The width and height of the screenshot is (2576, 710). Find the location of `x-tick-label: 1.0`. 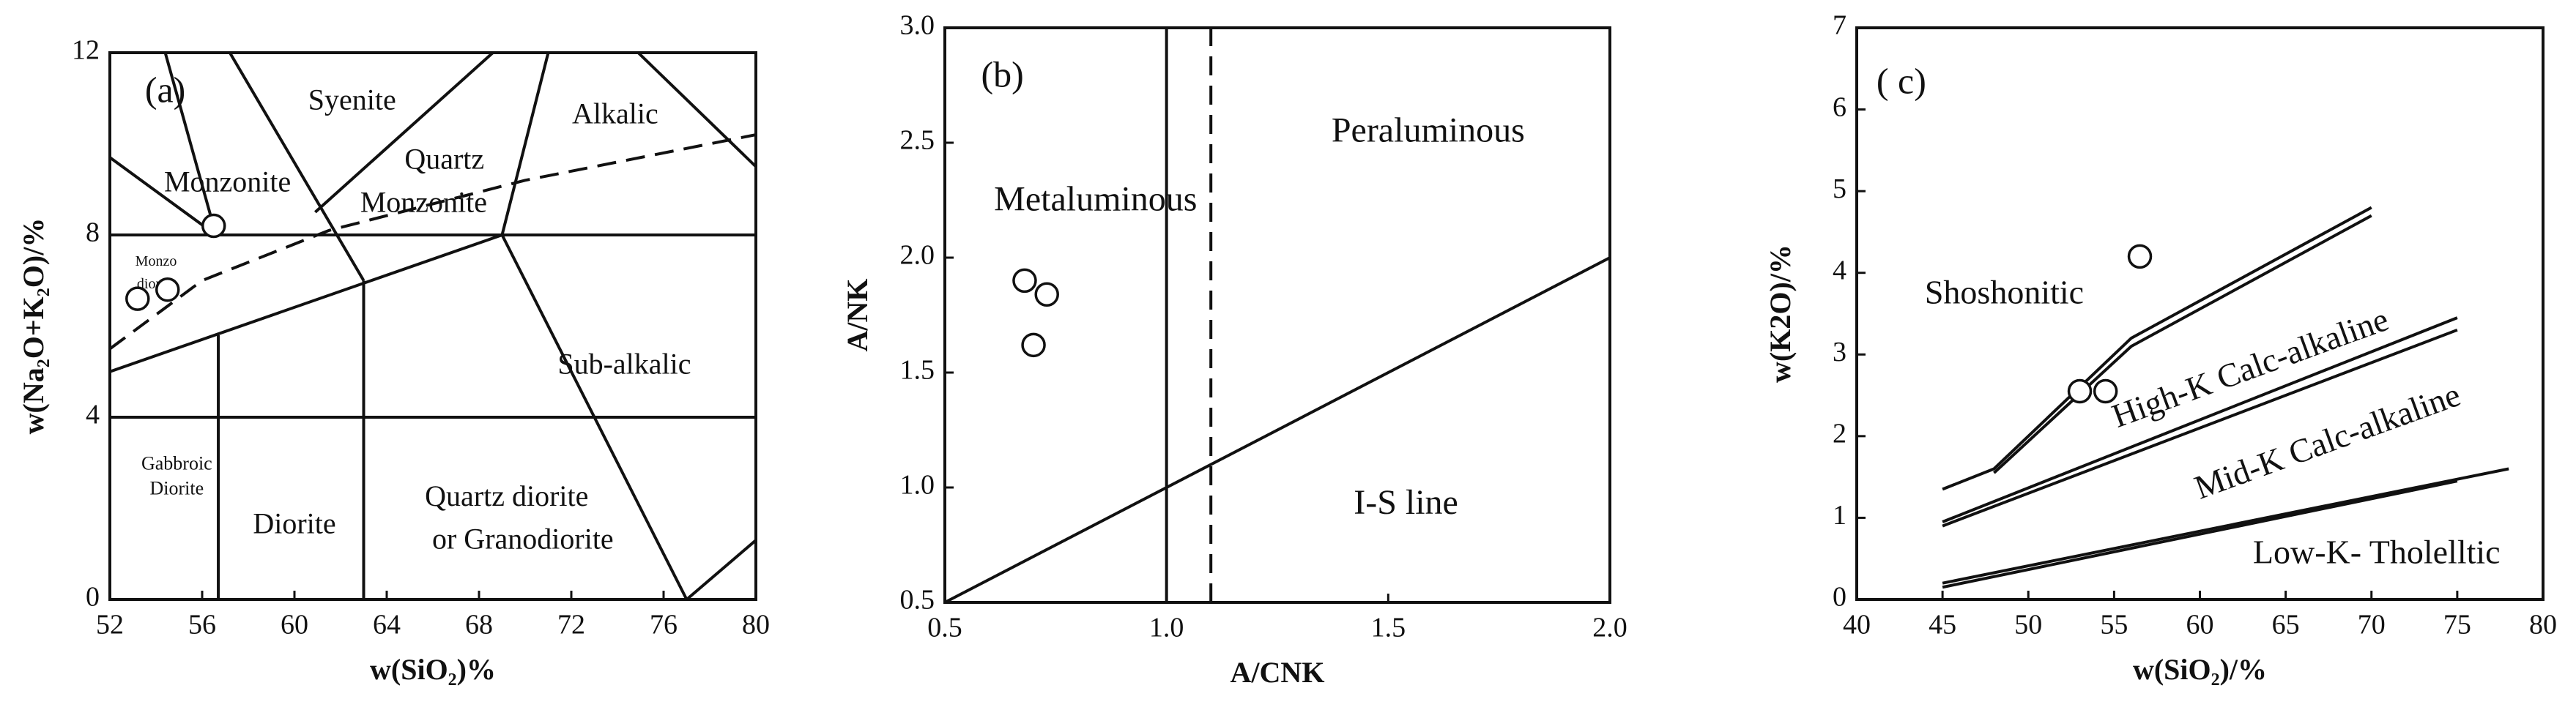

x-tick-label: 1.0 is located at coordinates (1166, 628).